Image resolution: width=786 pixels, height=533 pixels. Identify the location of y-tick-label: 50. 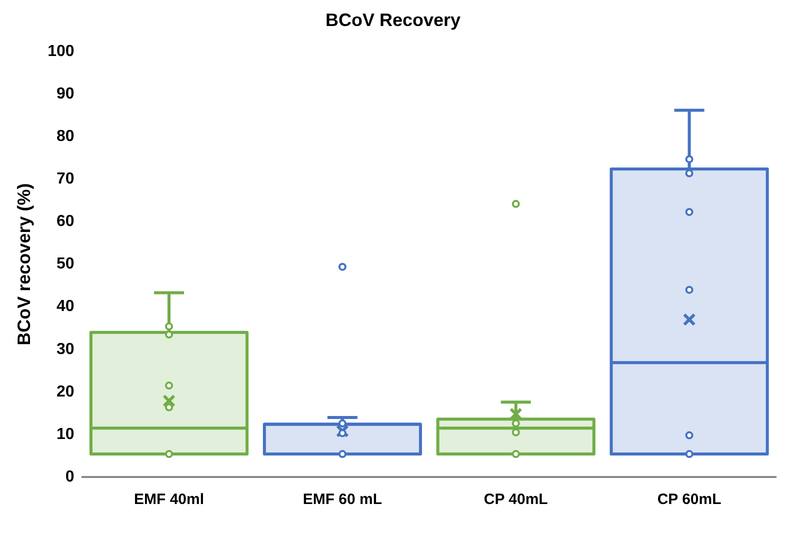
(65, 264).